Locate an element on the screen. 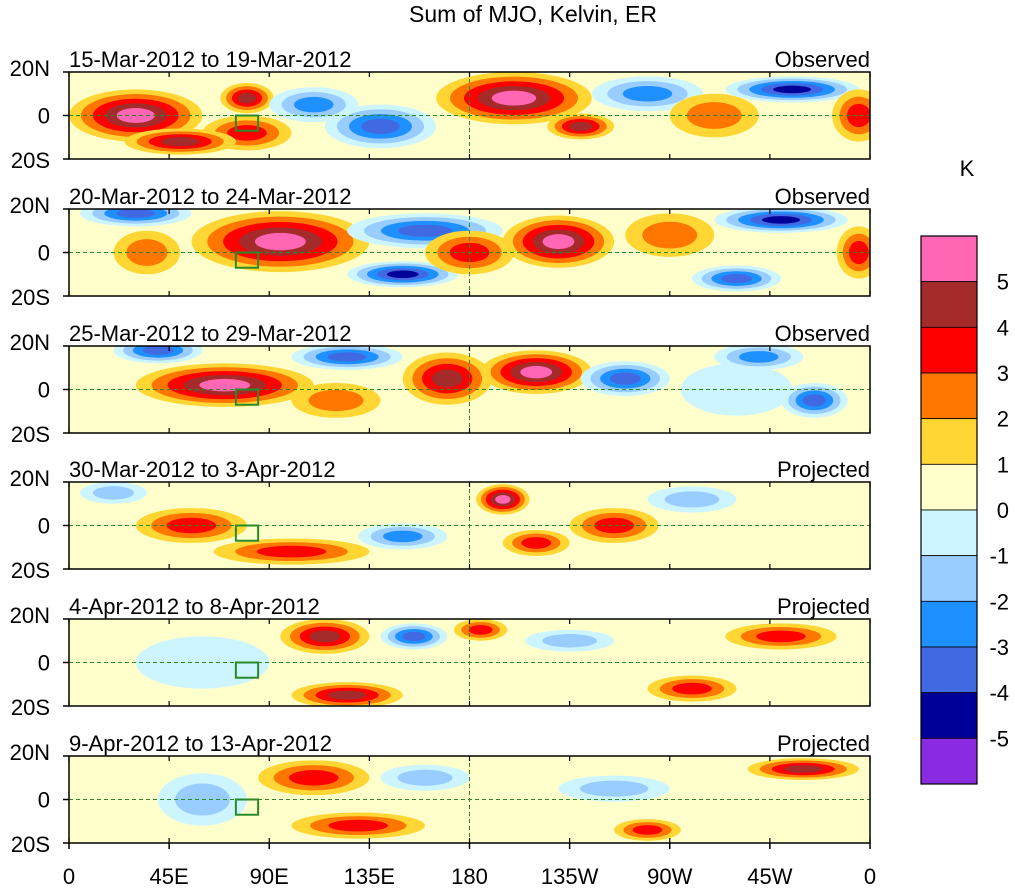 The width and height of the screenshot is (1015, 889). colorbar-frame is located at coordinates (949, 510).